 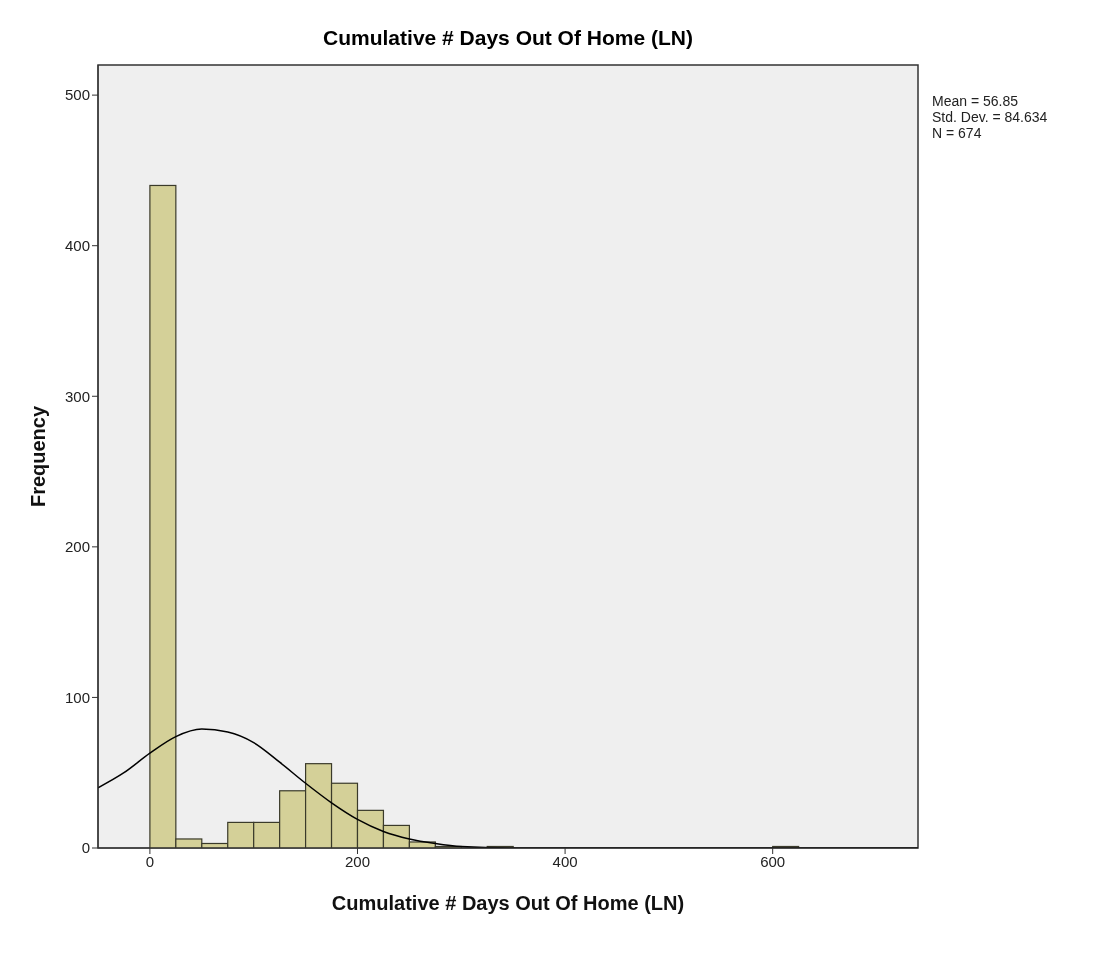 What do you see at coordinates (508, 38) in the screenshot?
I see `chart-title: Cumulative # Days Out Of Home (LN)` at bounding box center [508, 38].